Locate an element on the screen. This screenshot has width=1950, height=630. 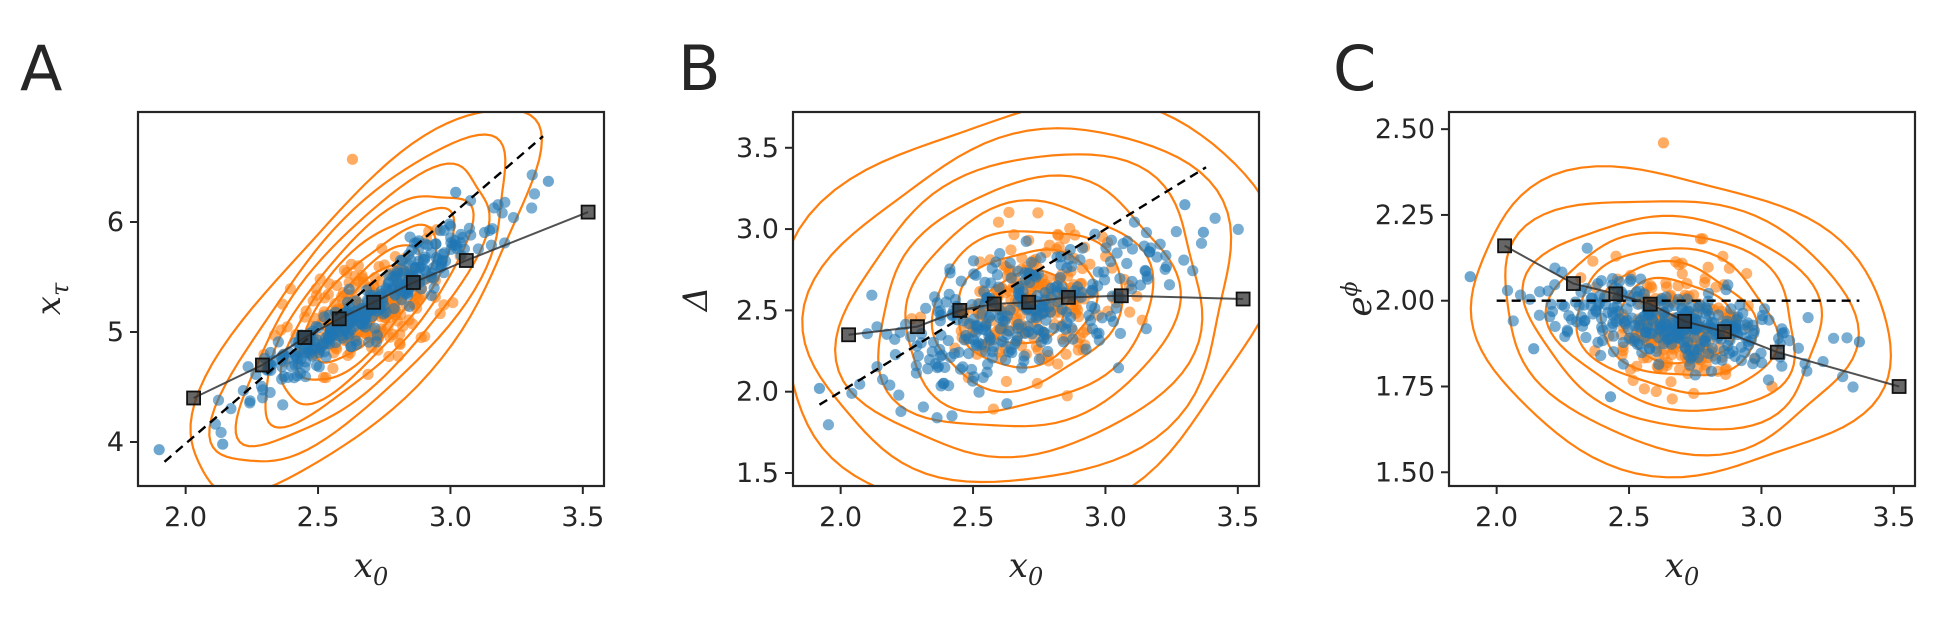
blue-points is located at coordinates (1028, 315).